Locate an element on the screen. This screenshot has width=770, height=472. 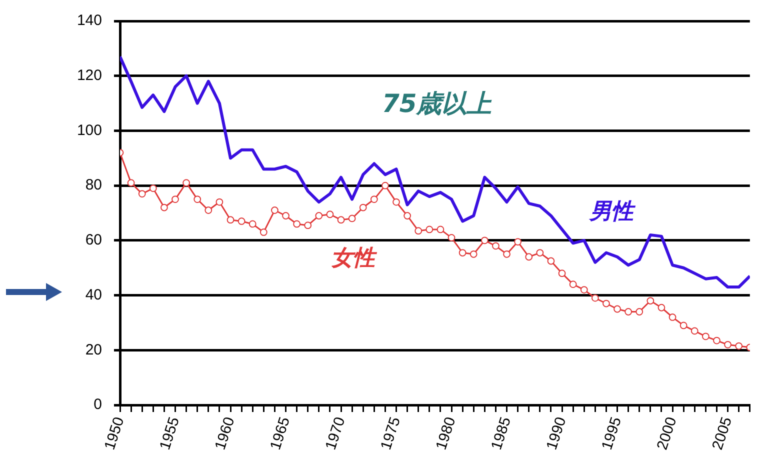
x-tick-label: 1950 is located at coordinates (114, 433).